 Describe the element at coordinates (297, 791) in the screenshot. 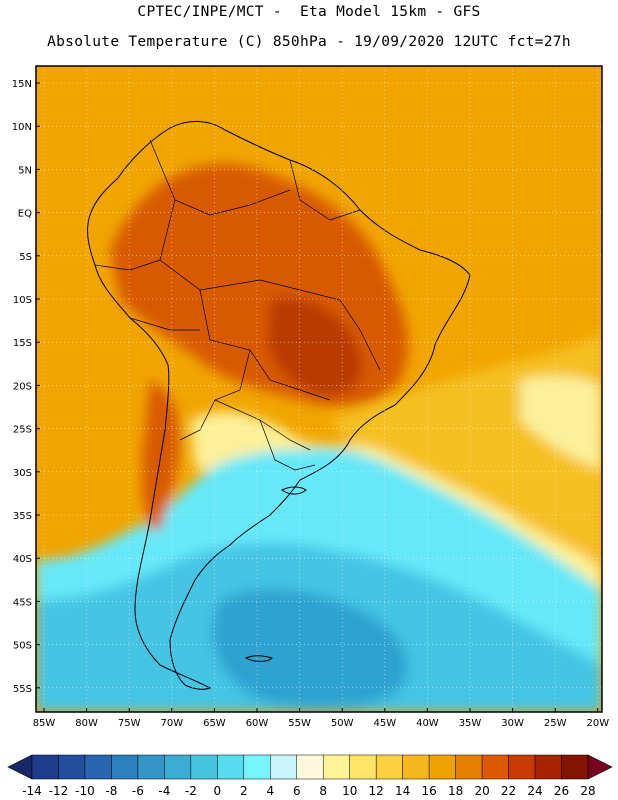

I see `colorbar-label: 6` at that location.